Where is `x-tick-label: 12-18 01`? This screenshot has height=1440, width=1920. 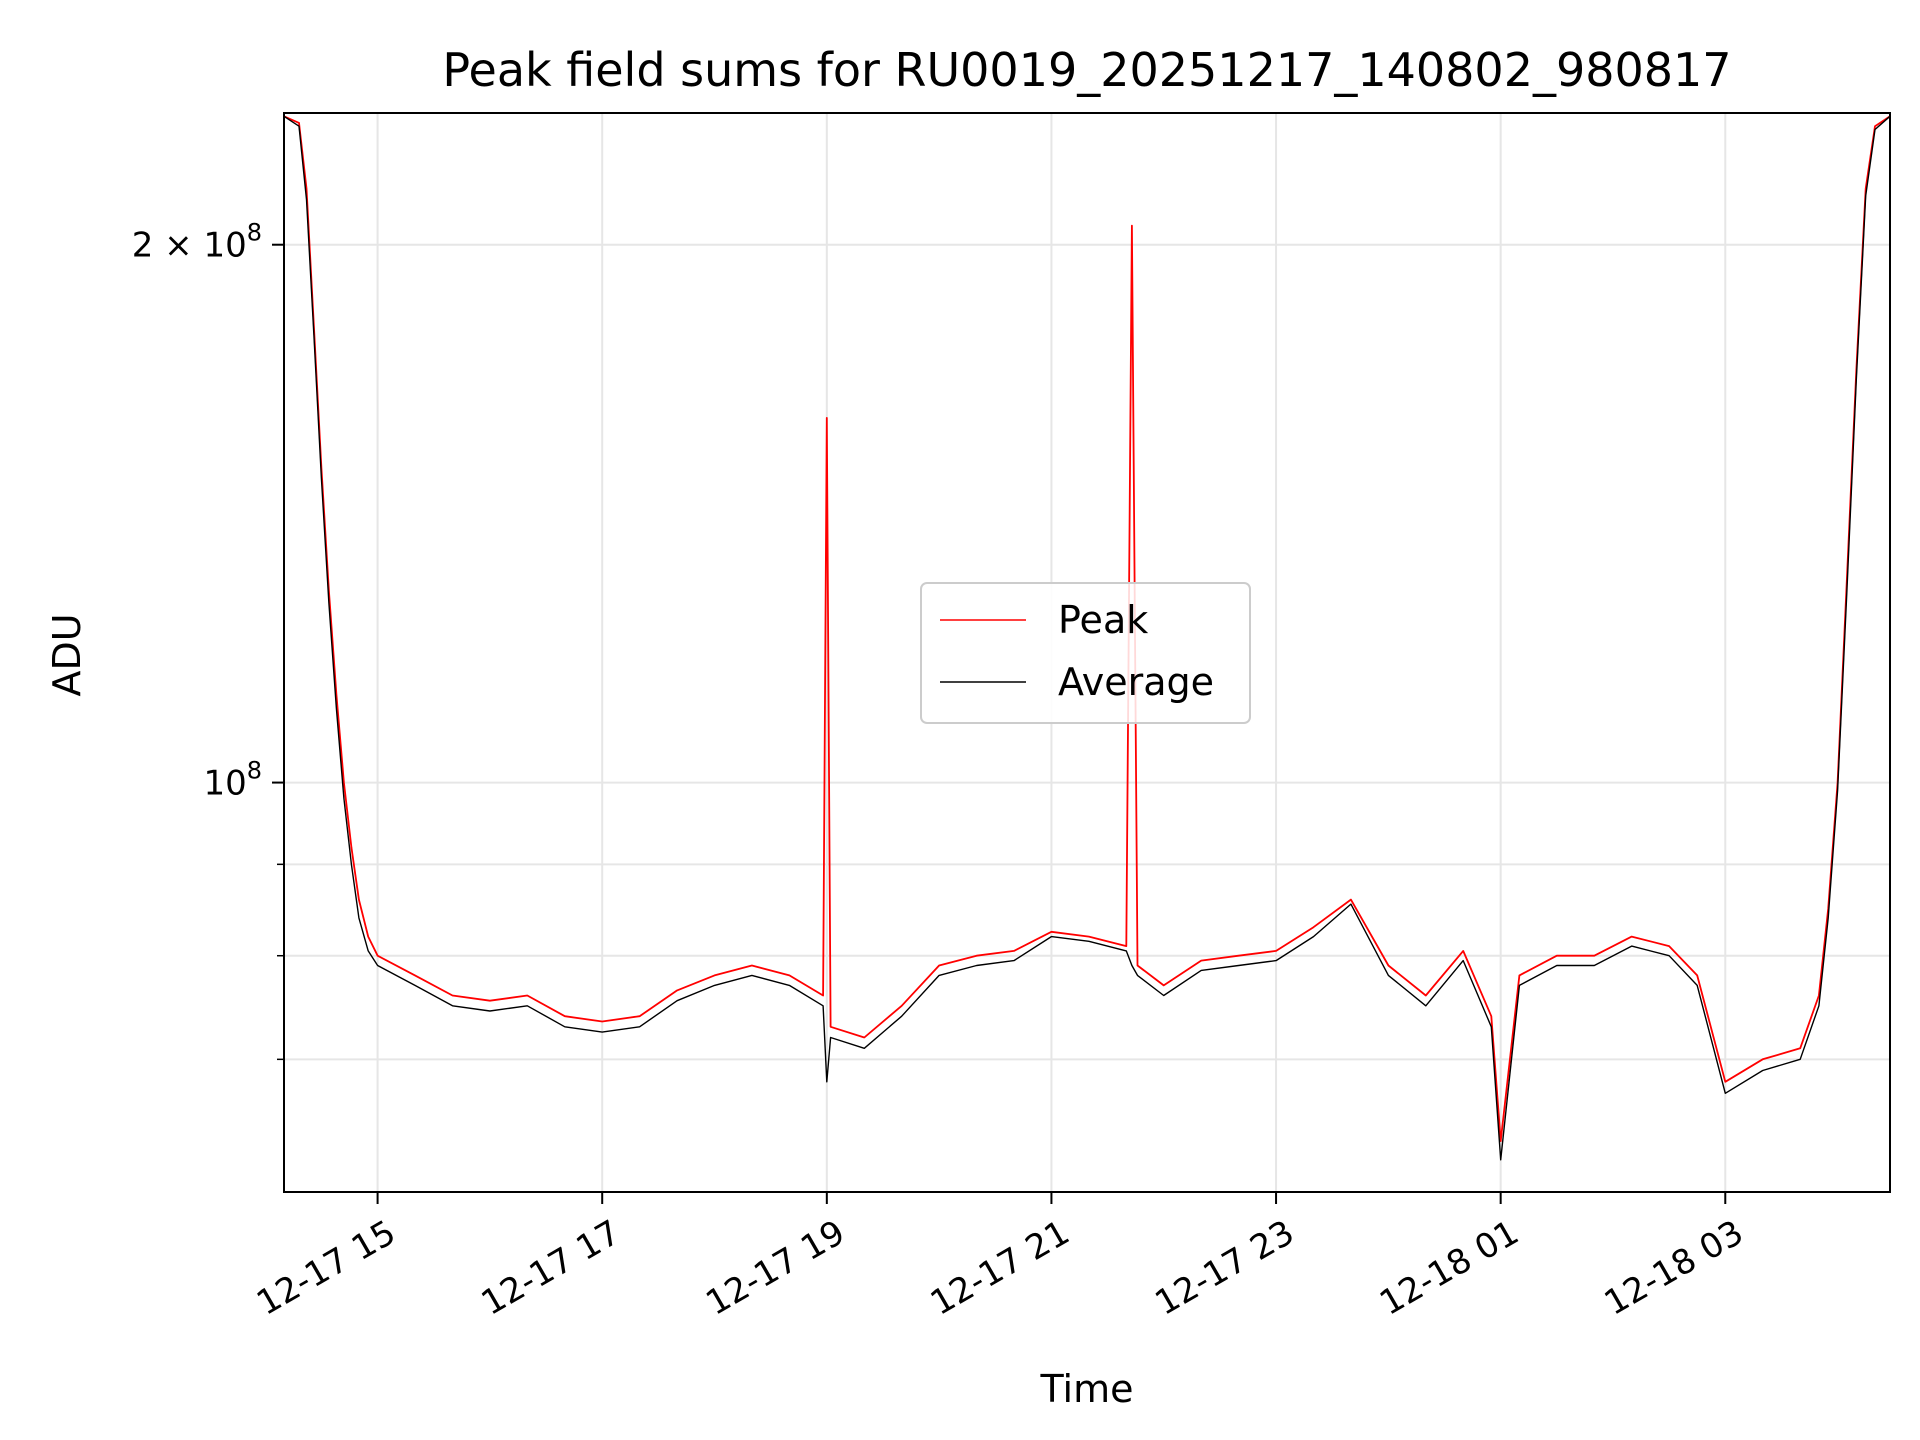
x-tick-label: 12-18 01 is located at coordinates (1449, 1268).